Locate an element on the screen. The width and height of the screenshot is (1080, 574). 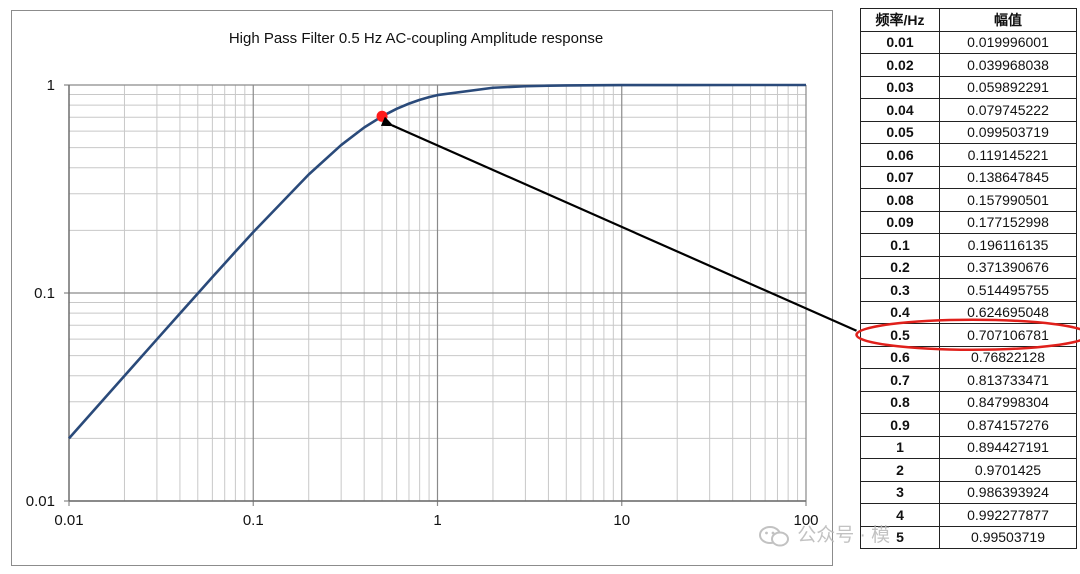
y-tick-label: 0.01 is located at coordinates (40, 501).